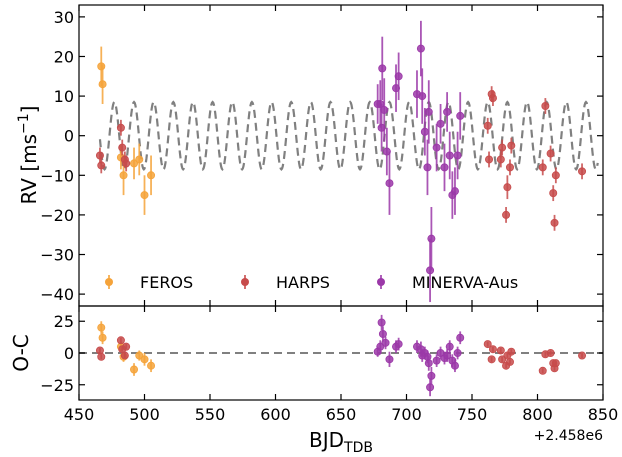 This screenshot has height=457, width=622. What do you see at coordinates (109, 282) in the screenshot?
I see `legend-feros-marker` at bounding box center [109, 282].